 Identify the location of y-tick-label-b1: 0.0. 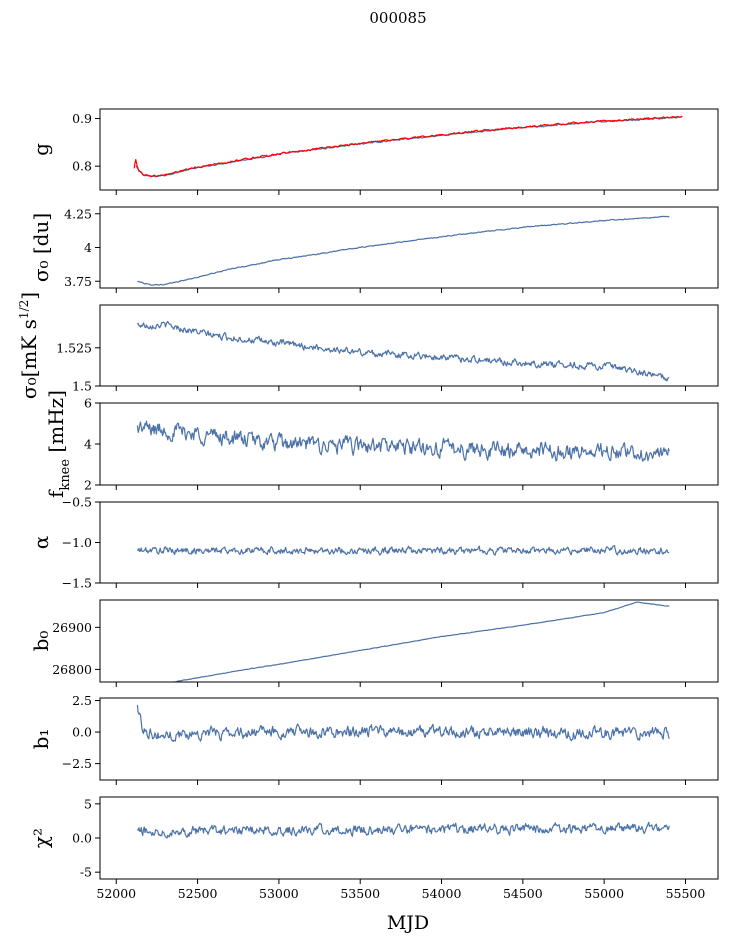
(82, 732).